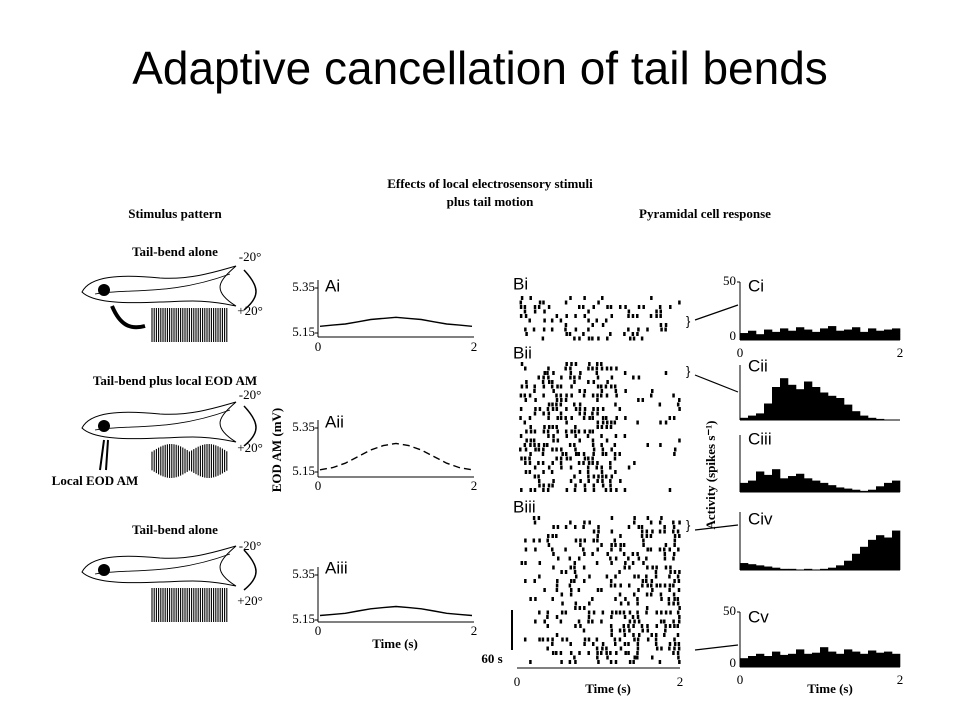  Describe the element at coordinates (318, 346) in the screenshot. I see `x-tick-label: 0` at that location.